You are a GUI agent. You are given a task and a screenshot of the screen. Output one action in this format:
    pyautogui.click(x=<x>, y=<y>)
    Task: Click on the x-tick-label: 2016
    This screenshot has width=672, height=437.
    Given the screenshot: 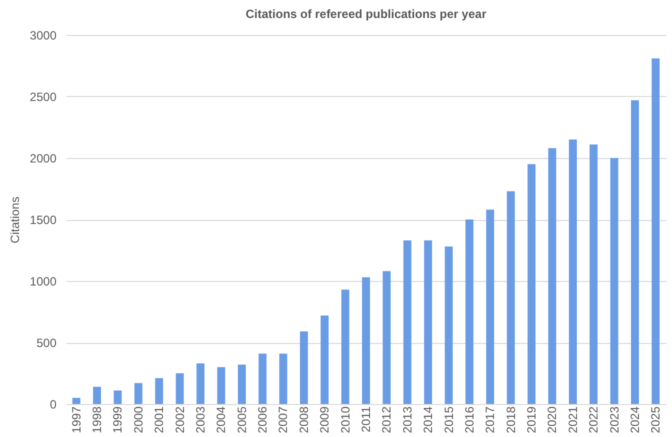 What is the action you would take?
    pyautogui.click(x=469, y=420)
    